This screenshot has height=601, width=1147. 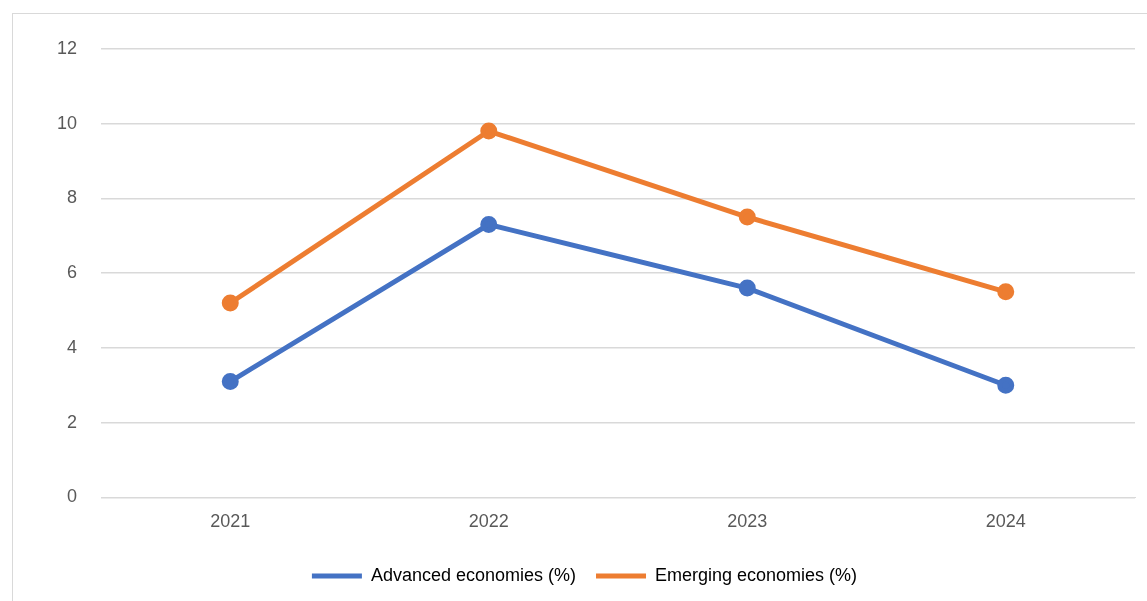 What do you see at coordinates (230, 521) in the screenshot?
I see `x-tick-label: 2021` at bounding box center [230, 521].